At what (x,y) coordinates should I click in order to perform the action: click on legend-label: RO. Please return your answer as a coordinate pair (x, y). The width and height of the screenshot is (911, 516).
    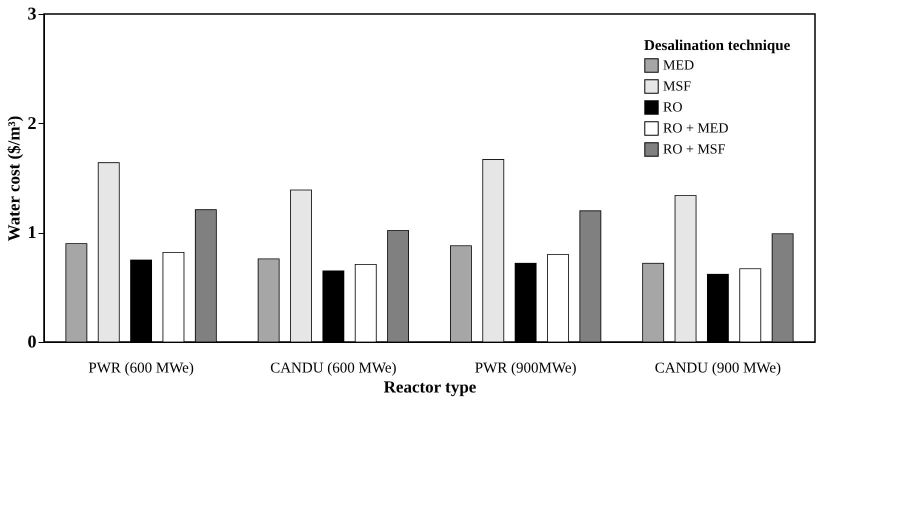
    Looking at the image, I should click on (672, 108).